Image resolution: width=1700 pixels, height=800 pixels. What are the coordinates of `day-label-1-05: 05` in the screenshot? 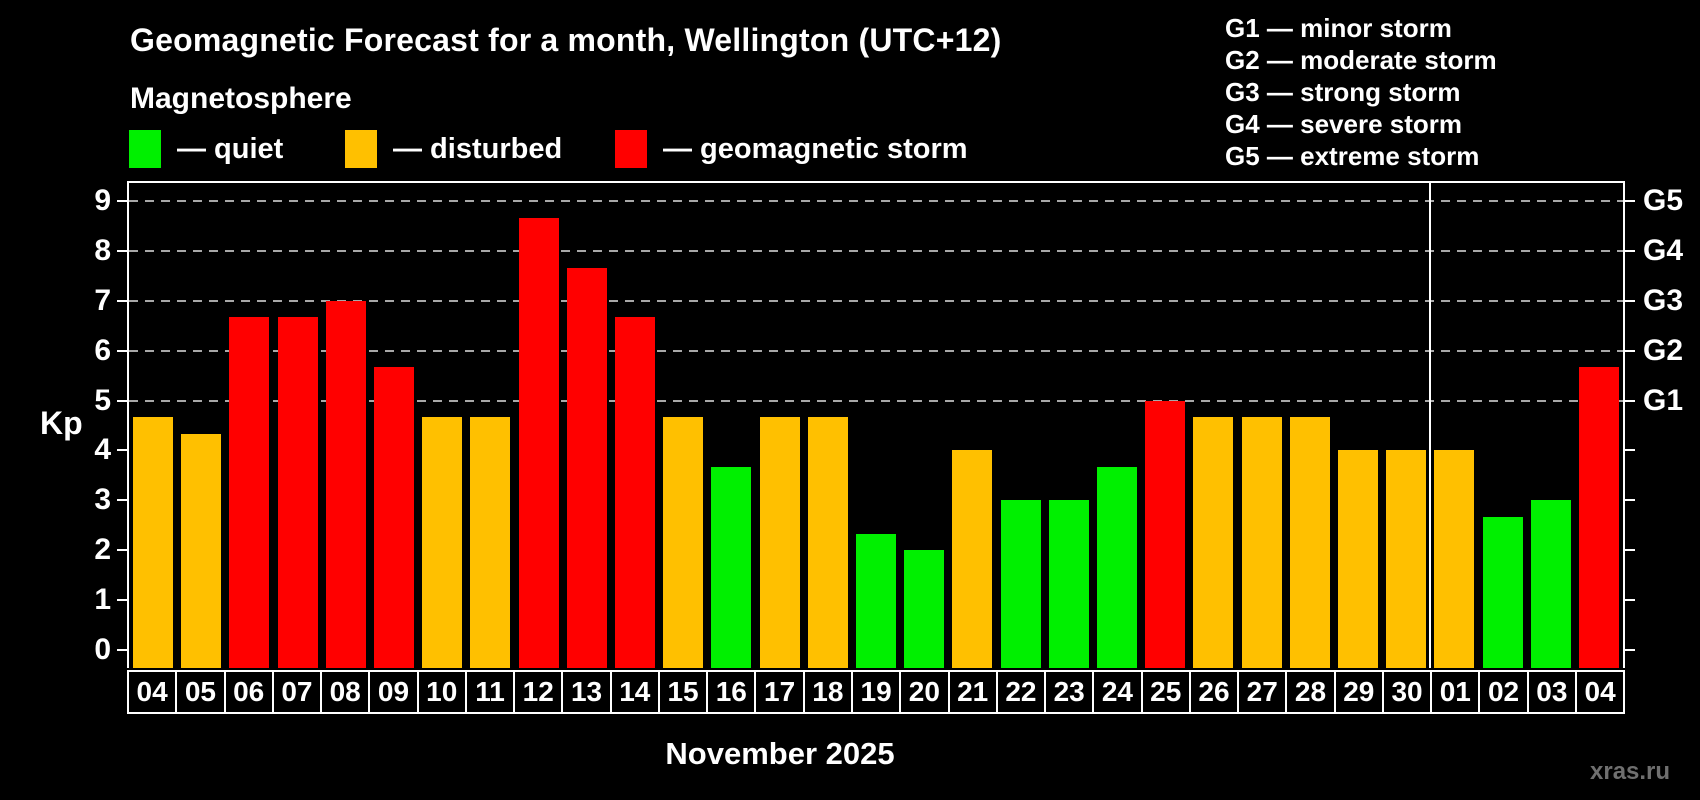 It's located at (200, 692).